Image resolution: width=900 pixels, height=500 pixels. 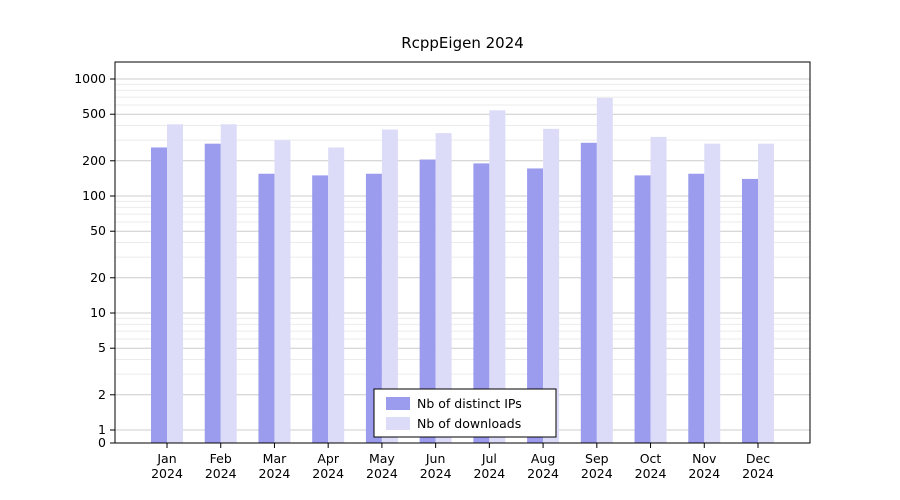 I want to click on bar-downloads-apr, so click(x=336, y=295).